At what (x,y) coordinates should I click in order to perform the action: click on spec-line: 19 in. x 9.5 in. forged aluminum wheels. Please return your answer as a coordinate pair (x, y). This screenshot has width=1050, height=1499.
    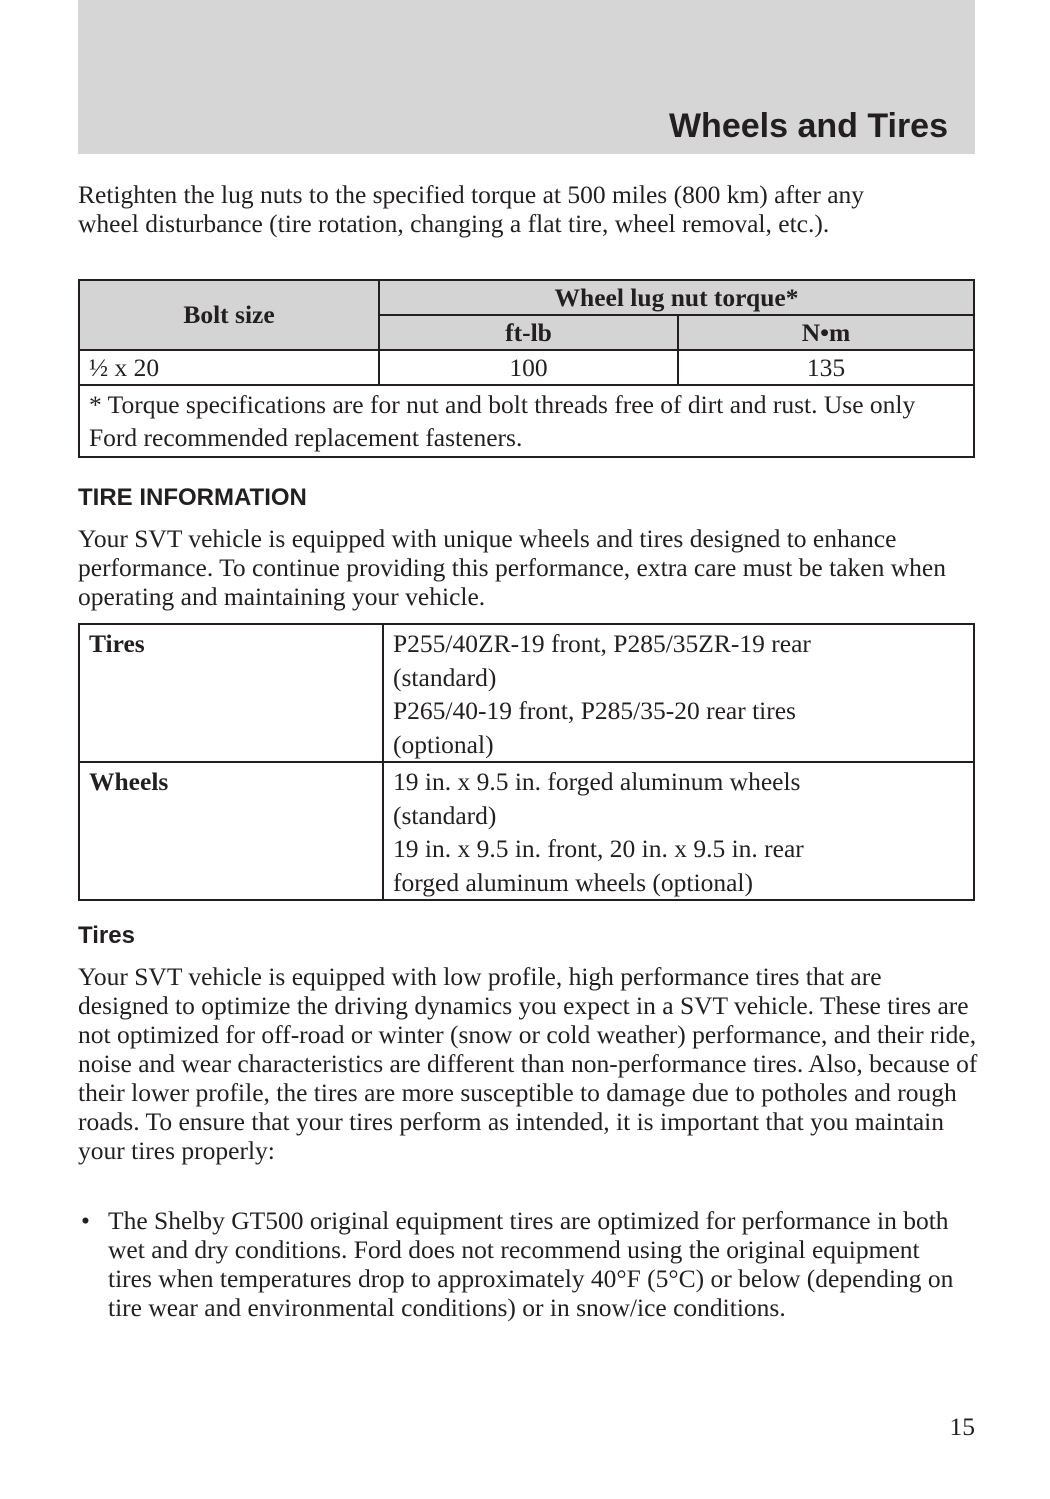
    Looking at the image, I should click on (597, 781).